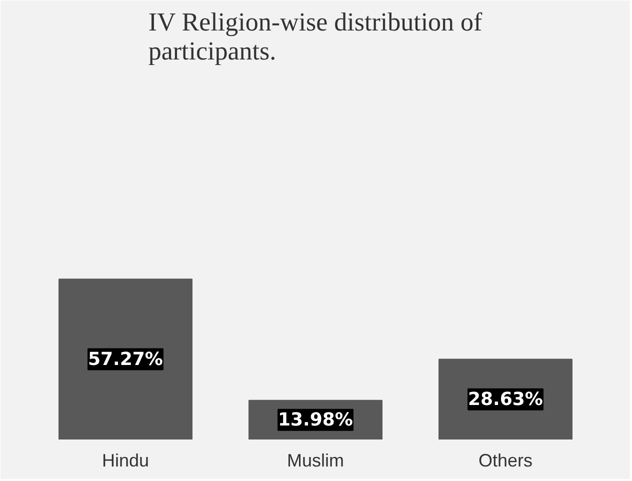 The image size is (632, 481). I want to click on data-label: 28.63%, so click(505, 399).